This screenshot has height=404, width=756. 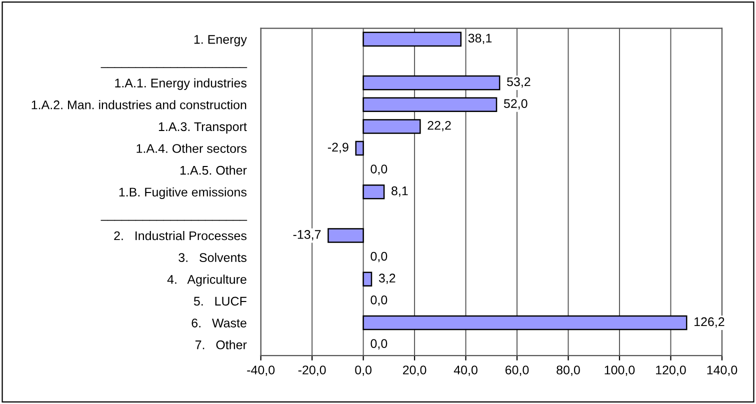 What do you see at coordinates (439, 126) in the screenshot?
I see `data-label: 22,2` at bounding box center [439, 126].